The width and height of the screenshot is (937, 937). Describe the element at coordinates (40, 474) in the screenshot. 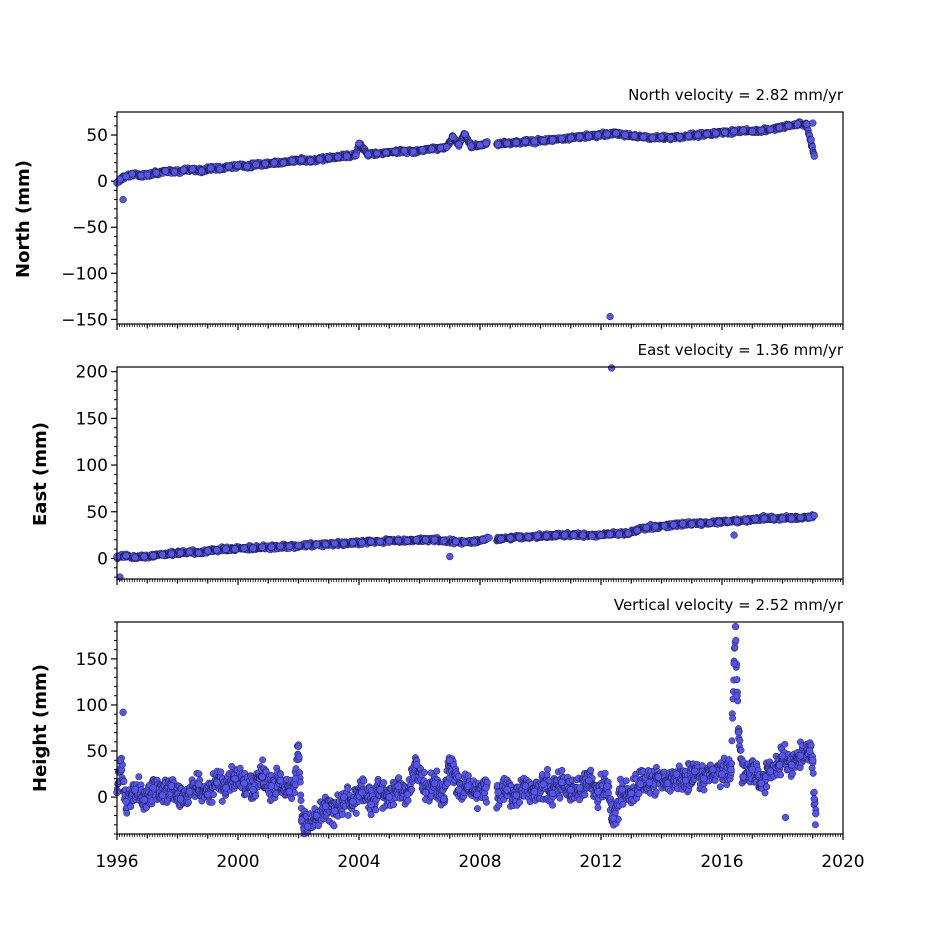

I see `east-y-axis-label: East (mm)` at that location.